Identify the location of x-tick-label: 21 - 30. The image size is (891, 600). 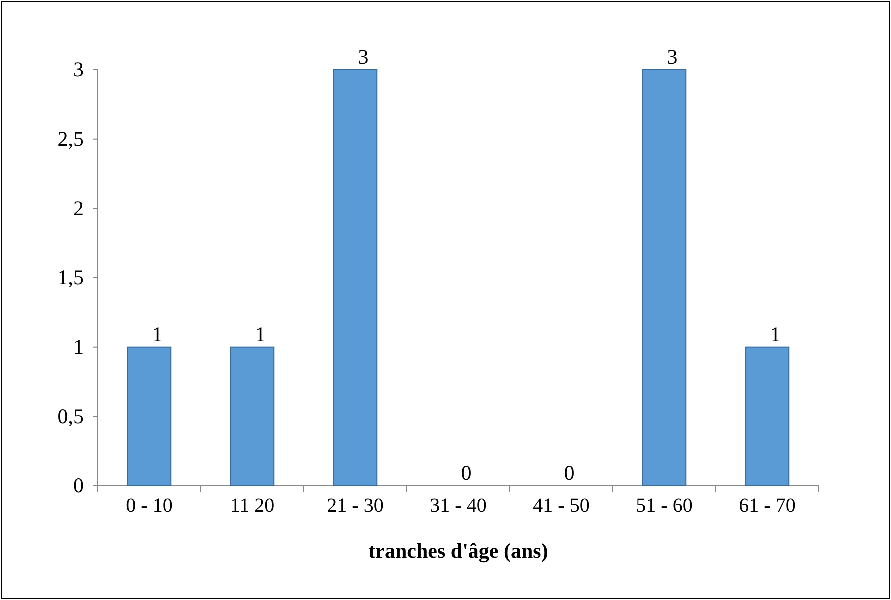
(355, 506).